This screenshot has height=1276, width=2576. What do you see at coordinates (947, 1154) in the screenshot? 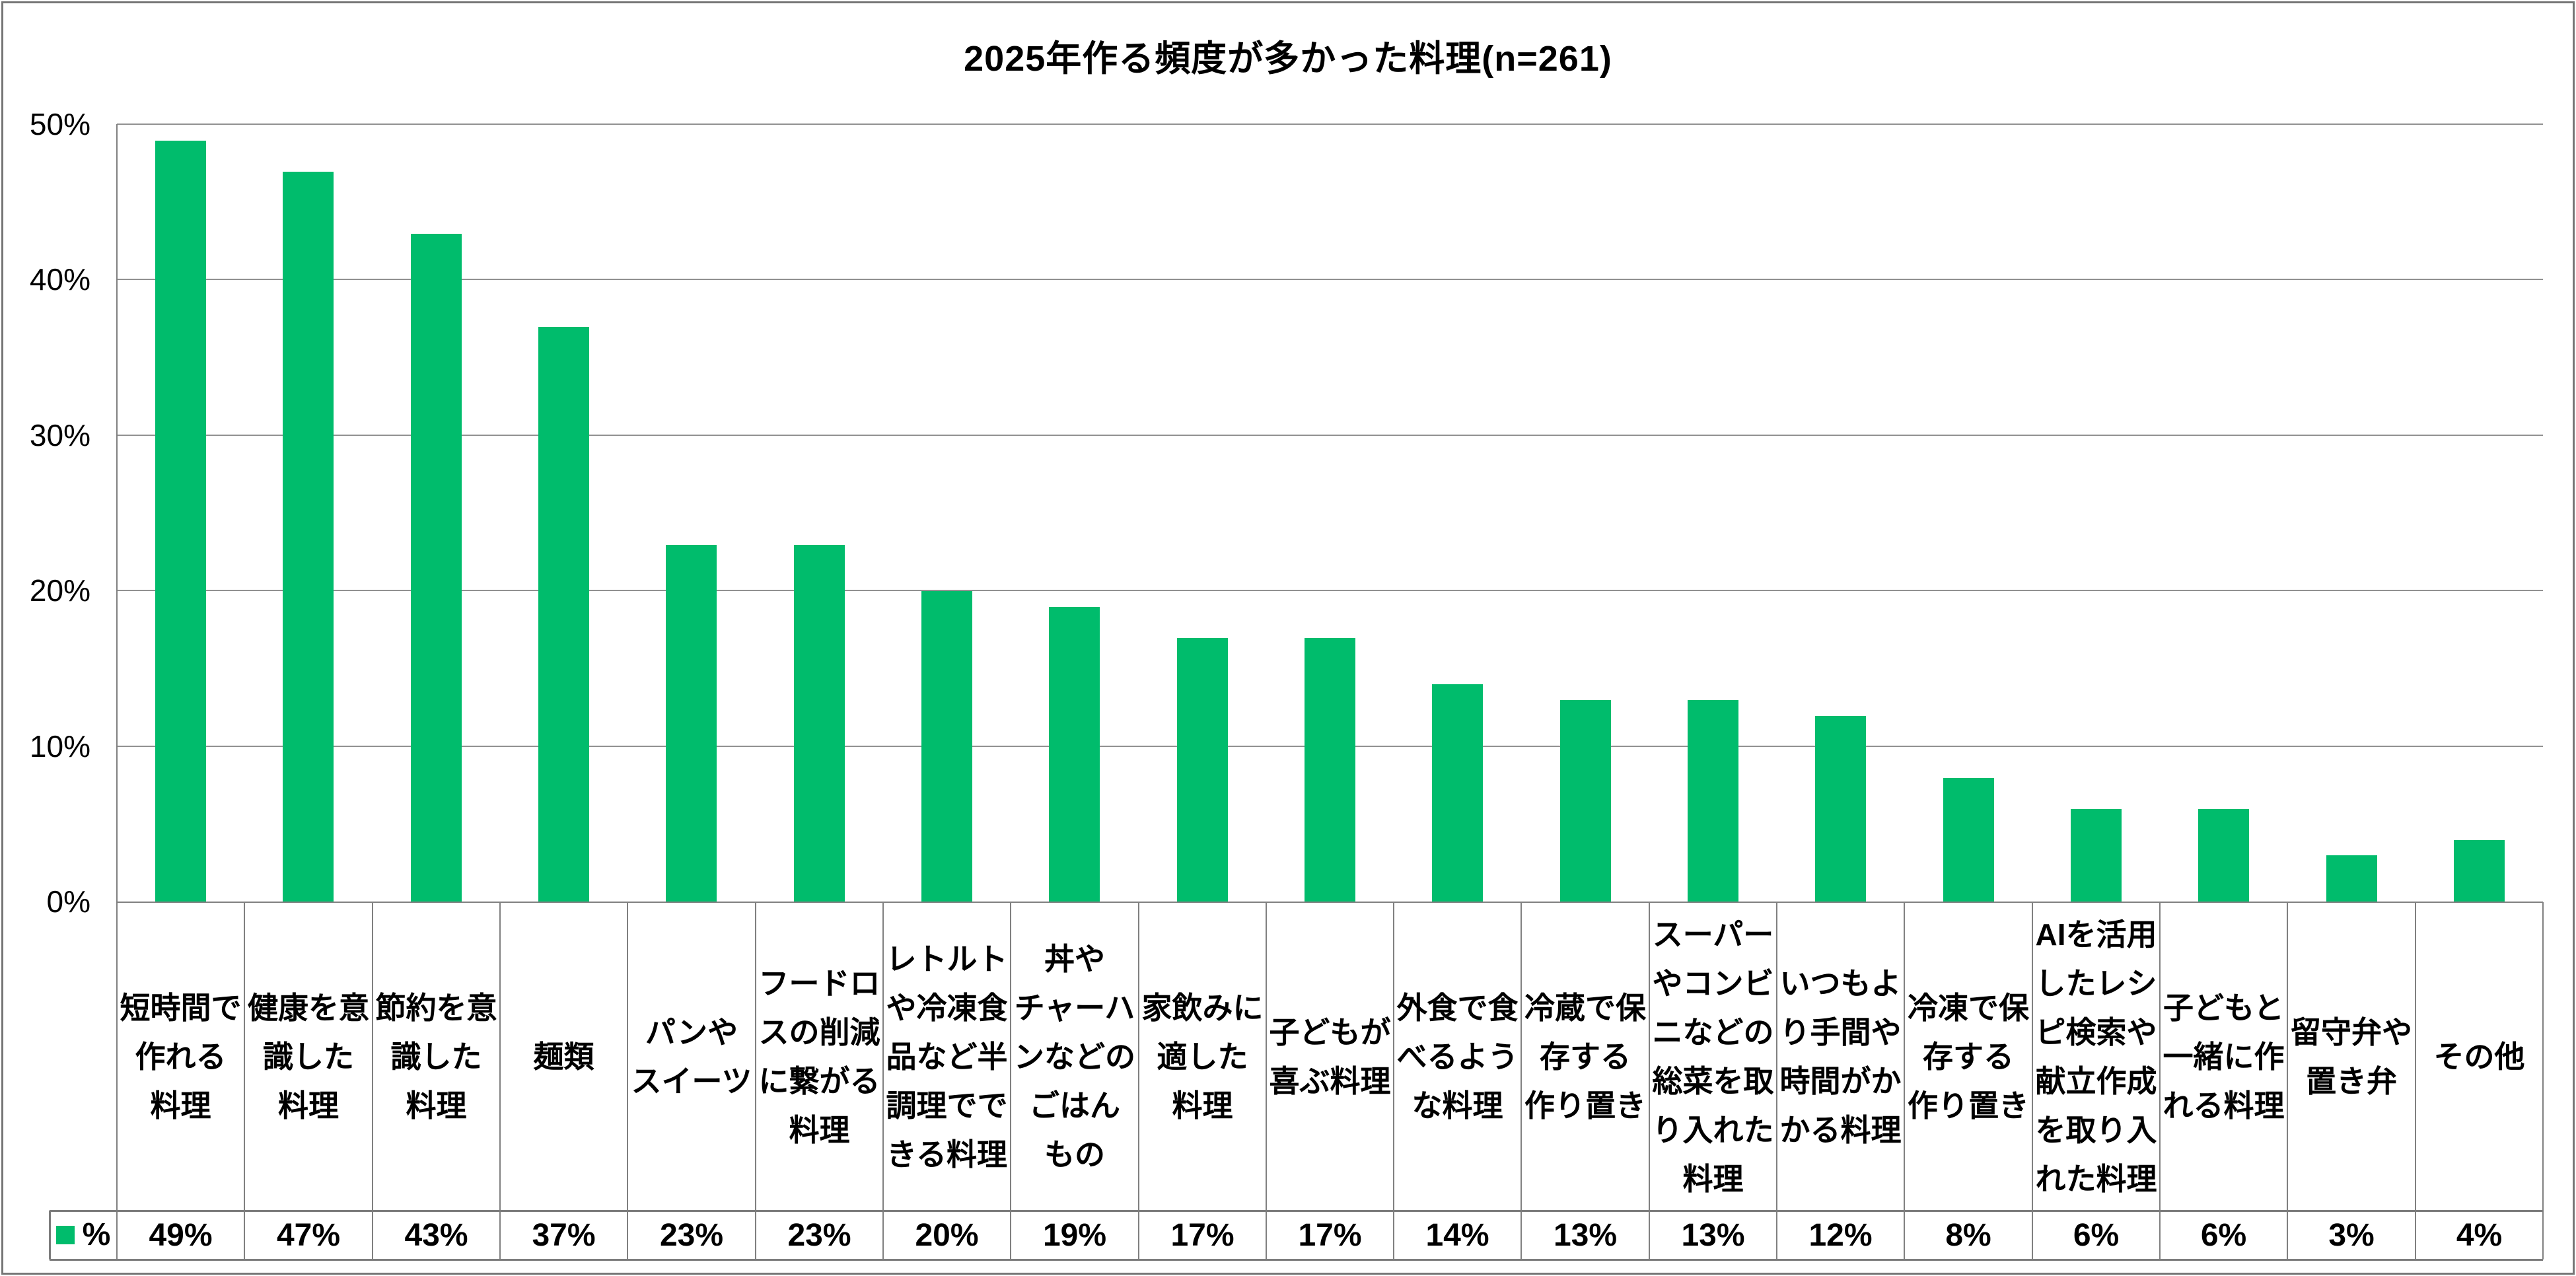
I see `category-label-line: きる料理` at bounding box center [947, 1154].